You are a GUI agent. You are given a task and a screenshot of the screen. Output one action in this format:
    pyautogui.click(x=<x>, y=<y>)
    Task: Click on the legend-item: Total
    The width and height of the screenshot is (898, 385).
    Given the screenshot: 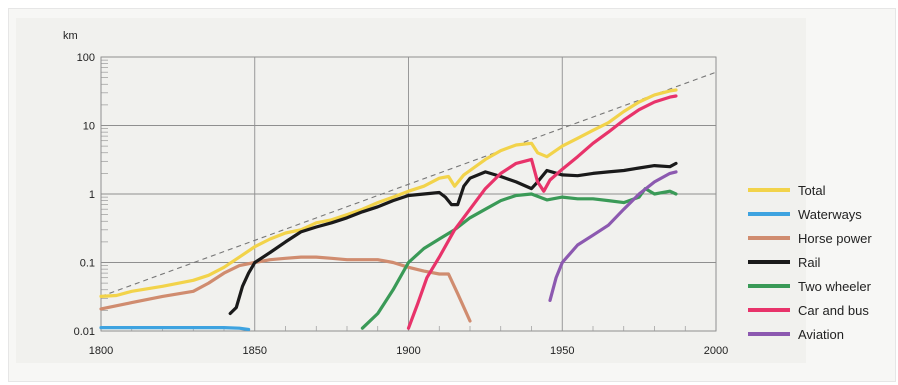 What is the action you would take?
    pyautogui.click(x=823, y=190)
    